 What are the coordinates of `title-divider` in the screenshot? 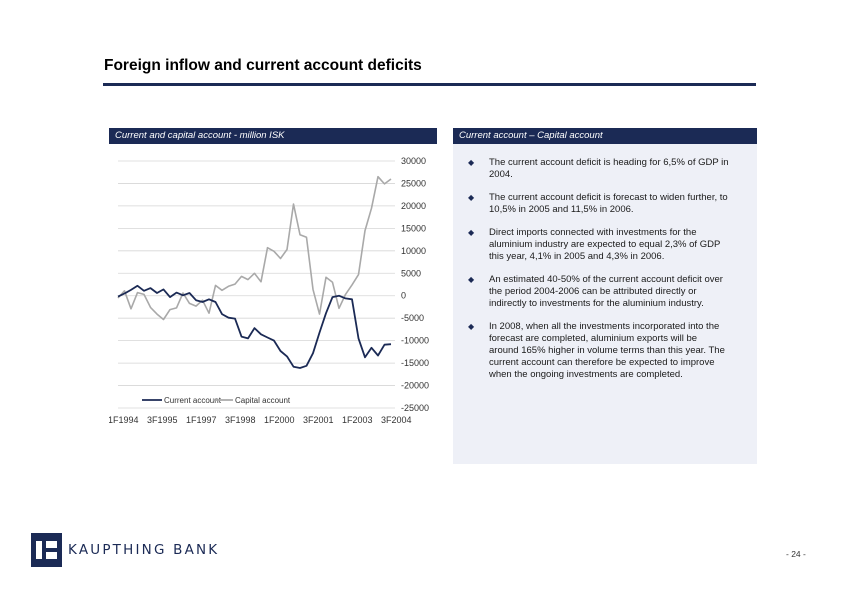 It's located at (429, 84).